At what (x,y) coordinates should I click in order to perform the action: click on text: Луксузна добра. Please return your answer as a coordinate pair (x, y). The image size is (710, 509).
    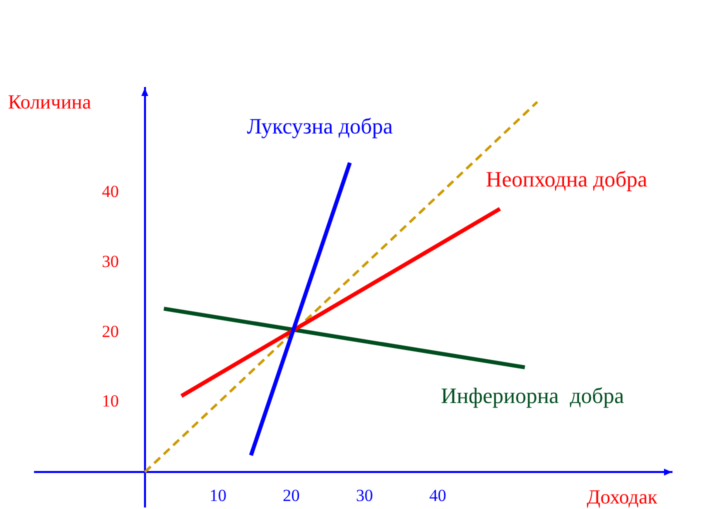
    Looking at the image, I should click on (320, 126).